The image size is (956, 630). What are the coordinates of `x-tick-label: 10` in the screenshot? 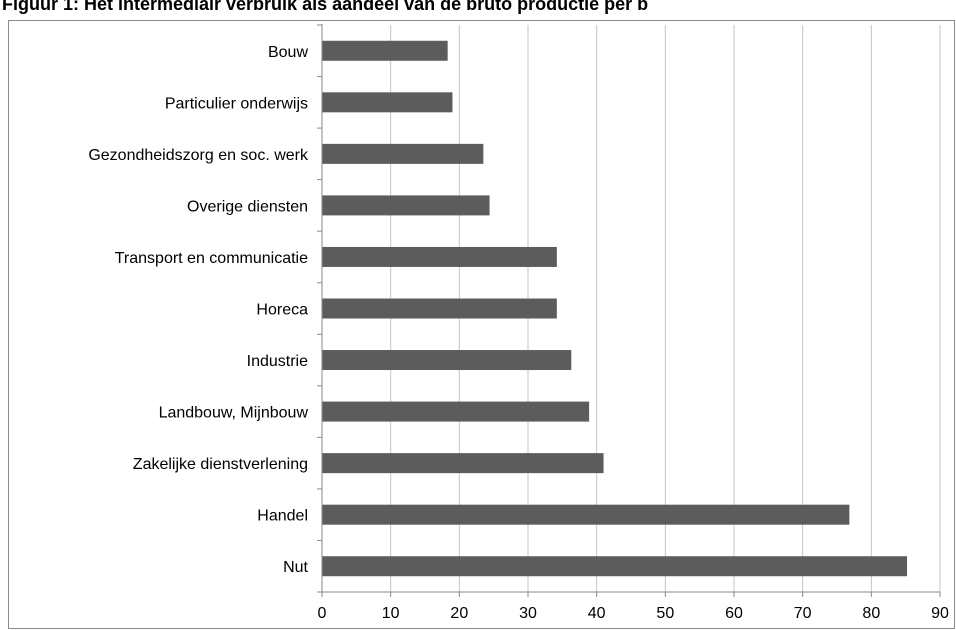 It's located at (391, 613).